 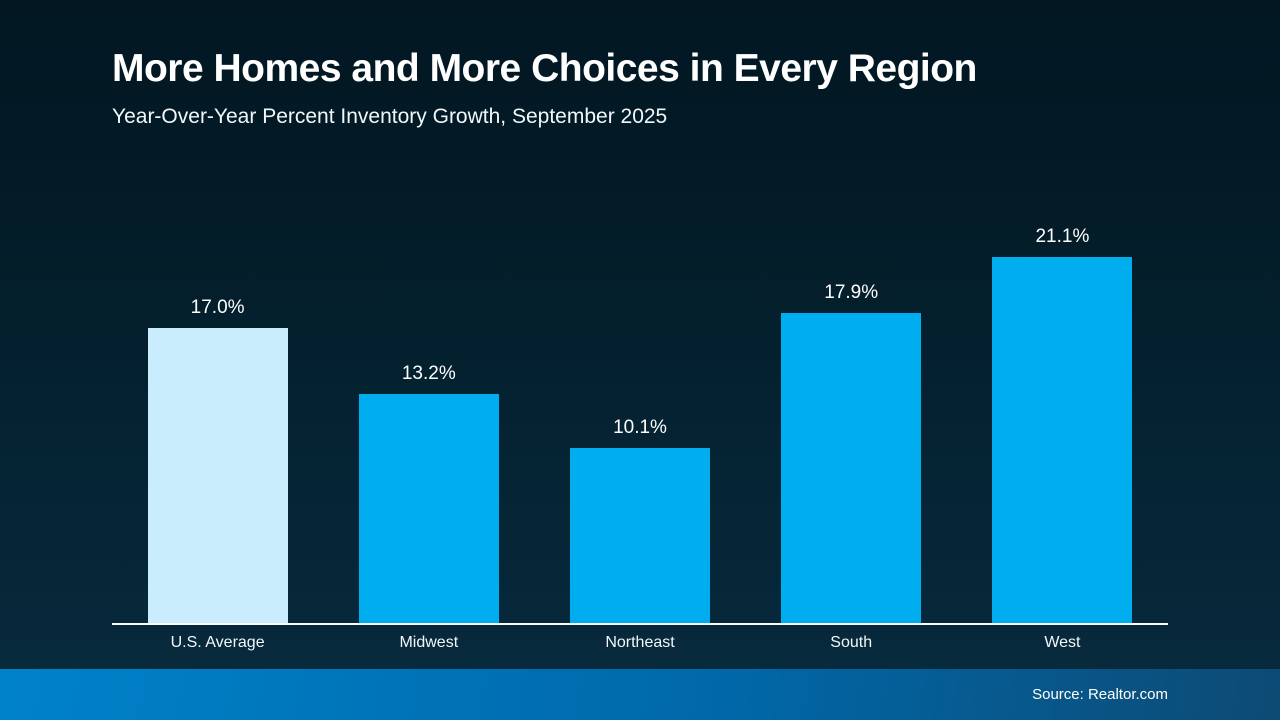 What do you see at coordinates (429, 642) in the screenshot?
I see `category-label: Midwest` at bounding box center [429, 642].